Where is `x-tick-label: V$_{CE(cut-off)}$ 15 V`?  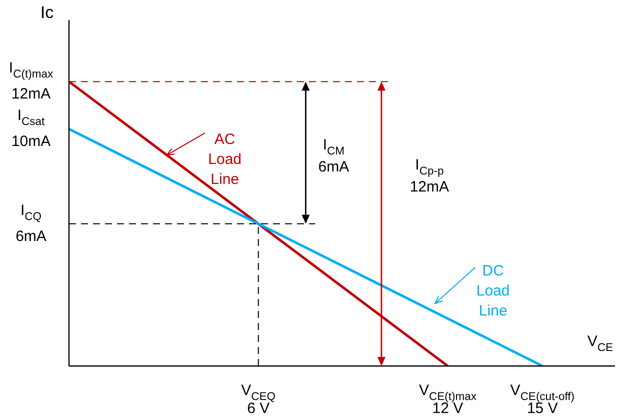 x-tick-label: V$_{CE(cut-off)}$ 15 V is located at coordinates (542, 399).